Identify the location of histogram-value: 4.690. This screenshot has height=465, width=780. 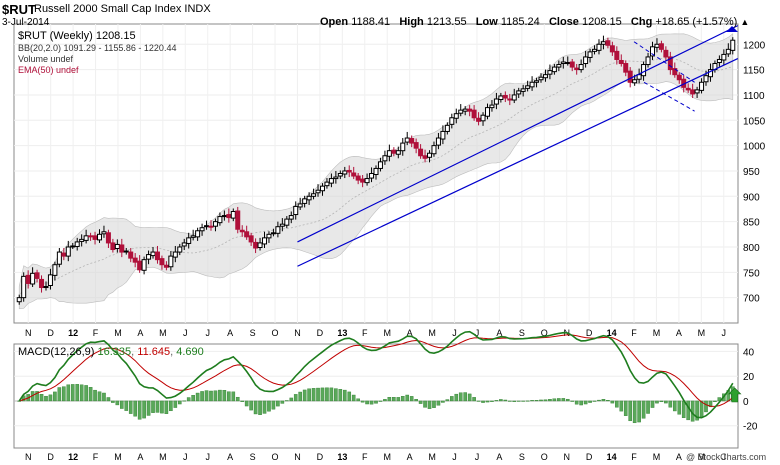
(190, 352).